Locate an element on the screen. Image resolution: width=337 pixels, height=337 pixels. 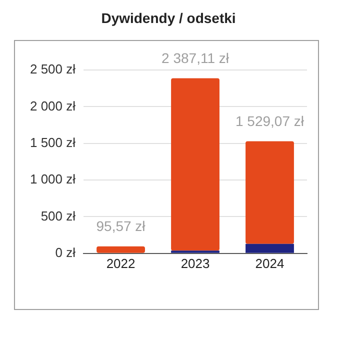
total-label: 95,57 zł is located at coordinates (121, 226).